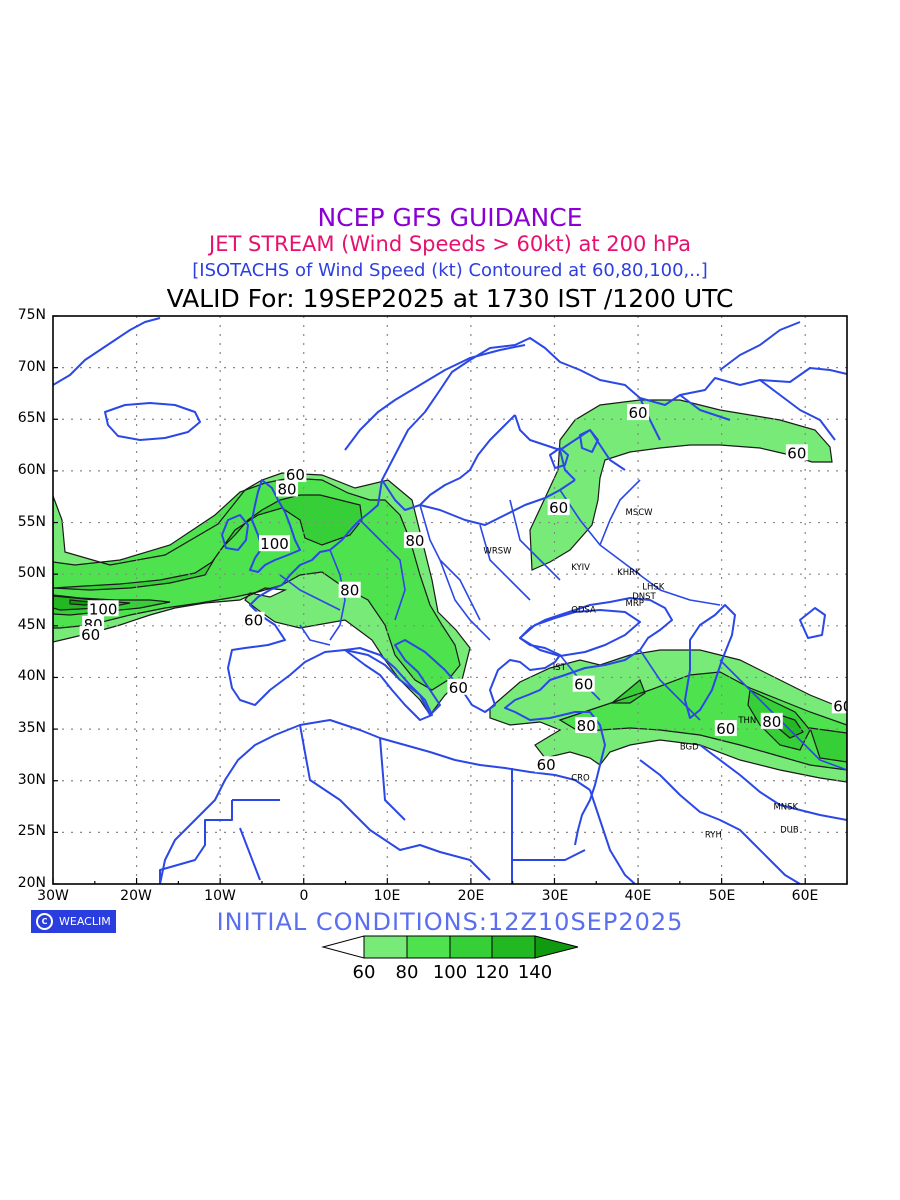  I want to click on lon-label: 10E, so click(387, 896).